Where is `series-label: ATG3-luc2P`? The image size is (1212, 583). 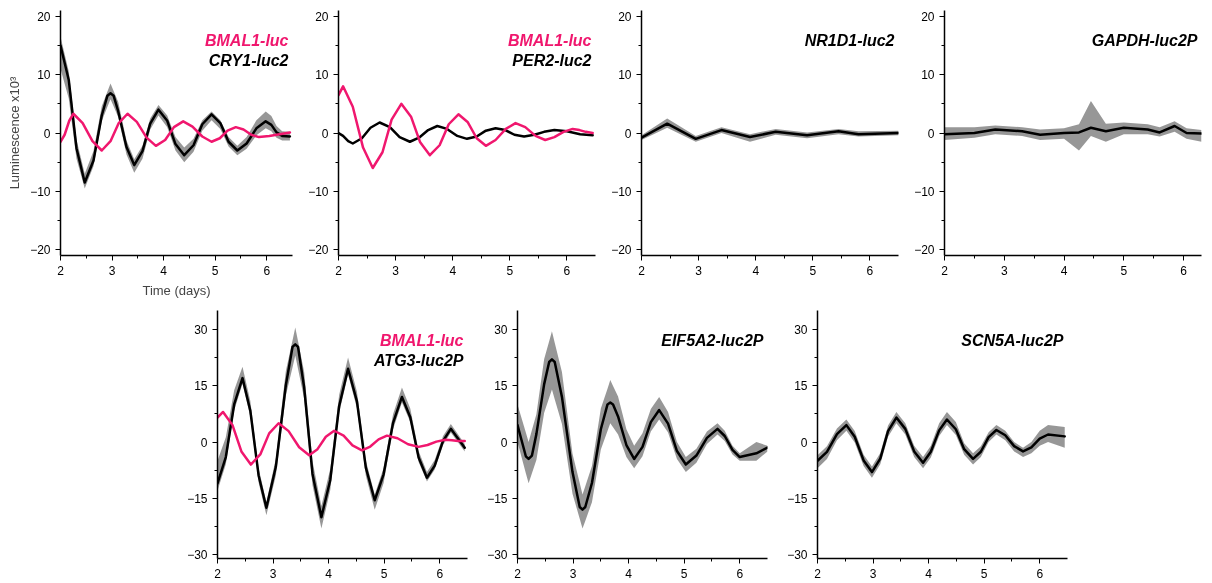 series-label: ATG3-luc2P is located at coordinates (418, 360).